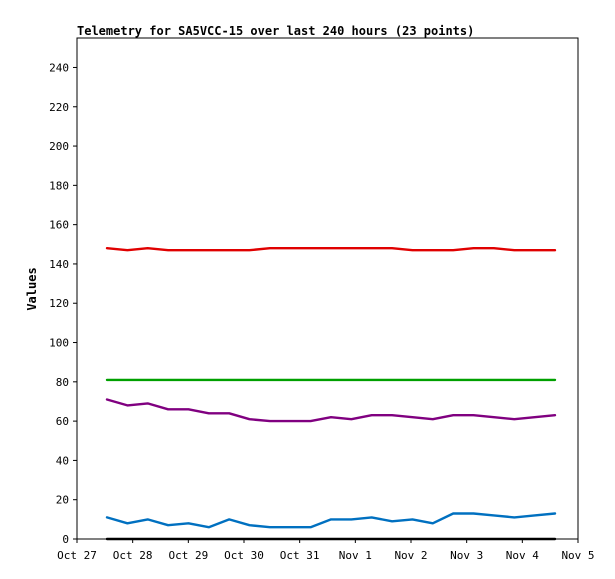 This screenshot has height=579, width=615. Describe the element at coordinates (62, 382) in the screenshot. I see `y-tick-label: 80` at that location.